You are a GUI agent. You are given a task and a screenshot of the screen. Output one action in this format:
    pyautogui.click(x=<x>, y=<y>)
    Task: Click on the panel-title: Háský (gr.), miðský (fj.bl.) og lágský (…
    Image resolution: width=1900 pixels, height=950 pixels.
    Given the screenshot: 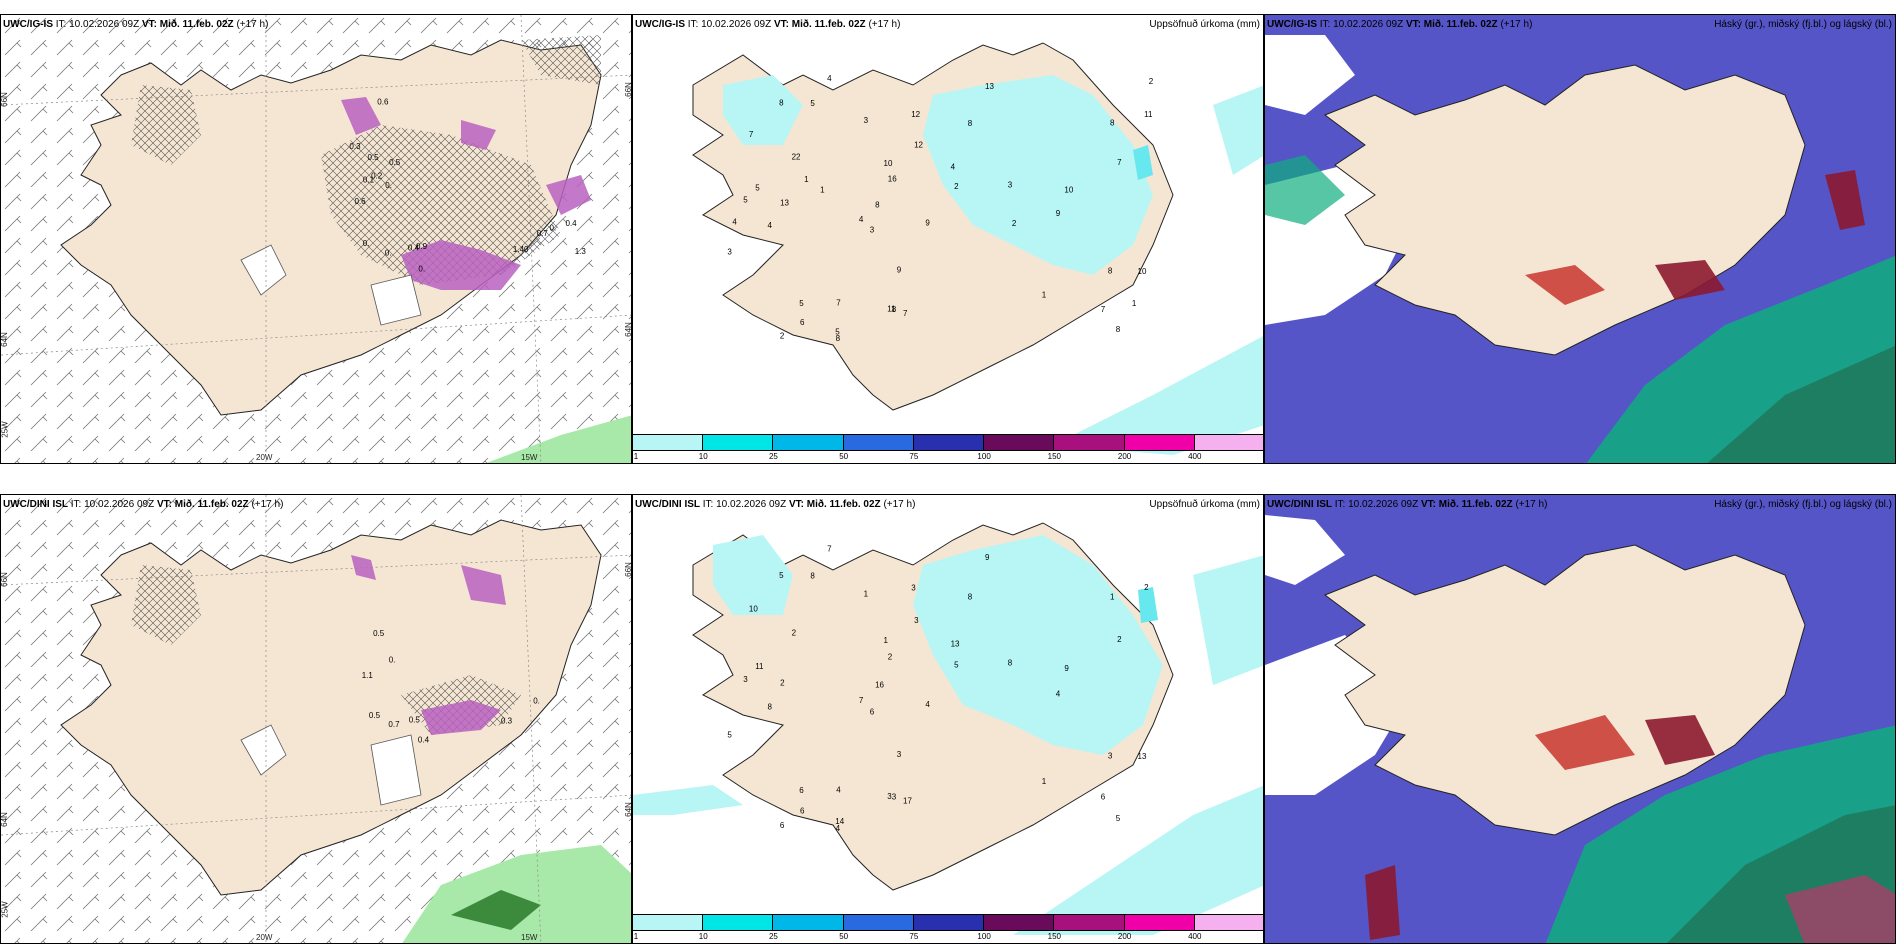 What is the action you would take?
    pyautogui.click(x=1803, y=24)
    